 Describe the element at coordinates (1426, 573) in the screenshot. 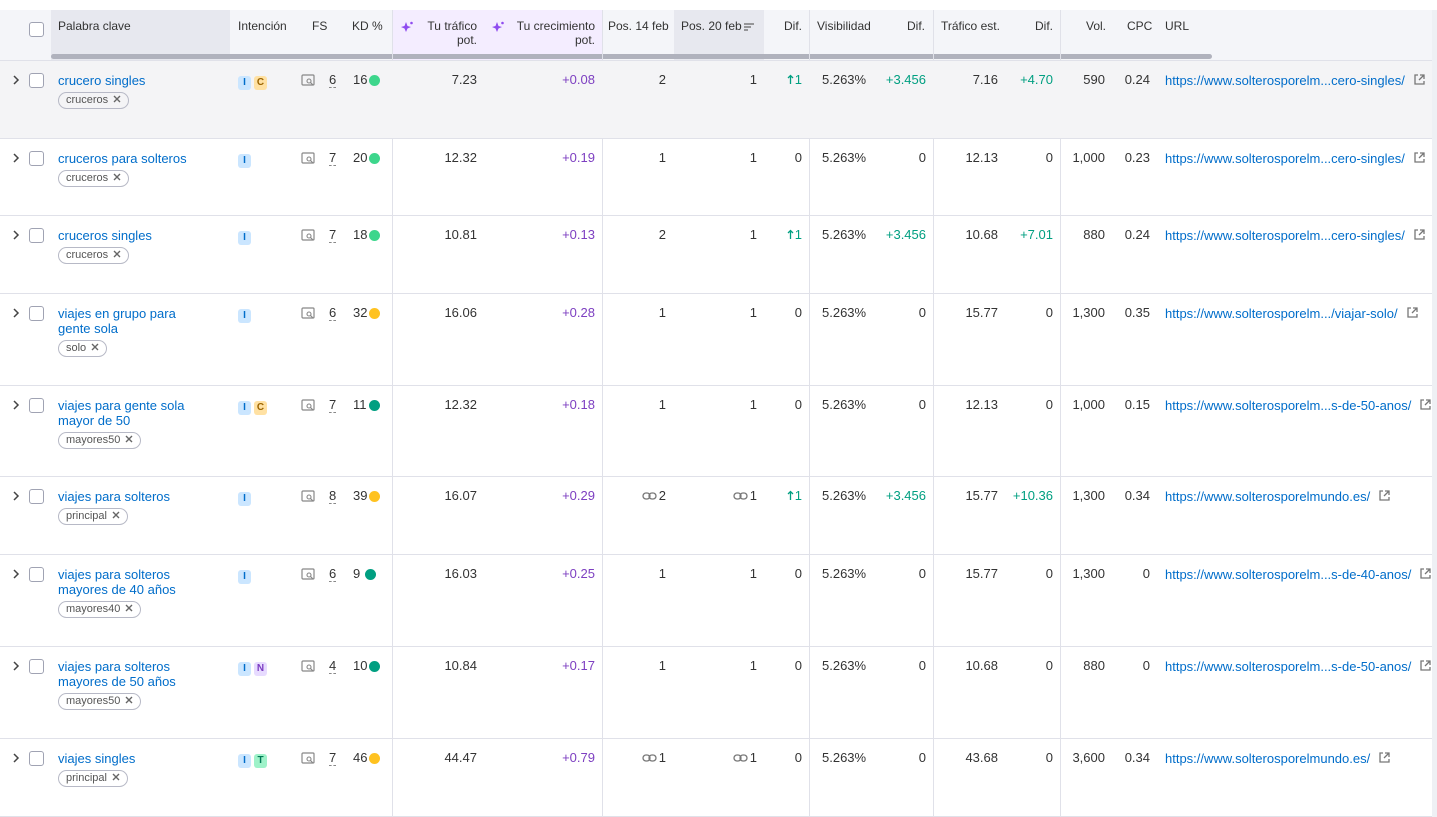

I see `external-link-icon` at that location.